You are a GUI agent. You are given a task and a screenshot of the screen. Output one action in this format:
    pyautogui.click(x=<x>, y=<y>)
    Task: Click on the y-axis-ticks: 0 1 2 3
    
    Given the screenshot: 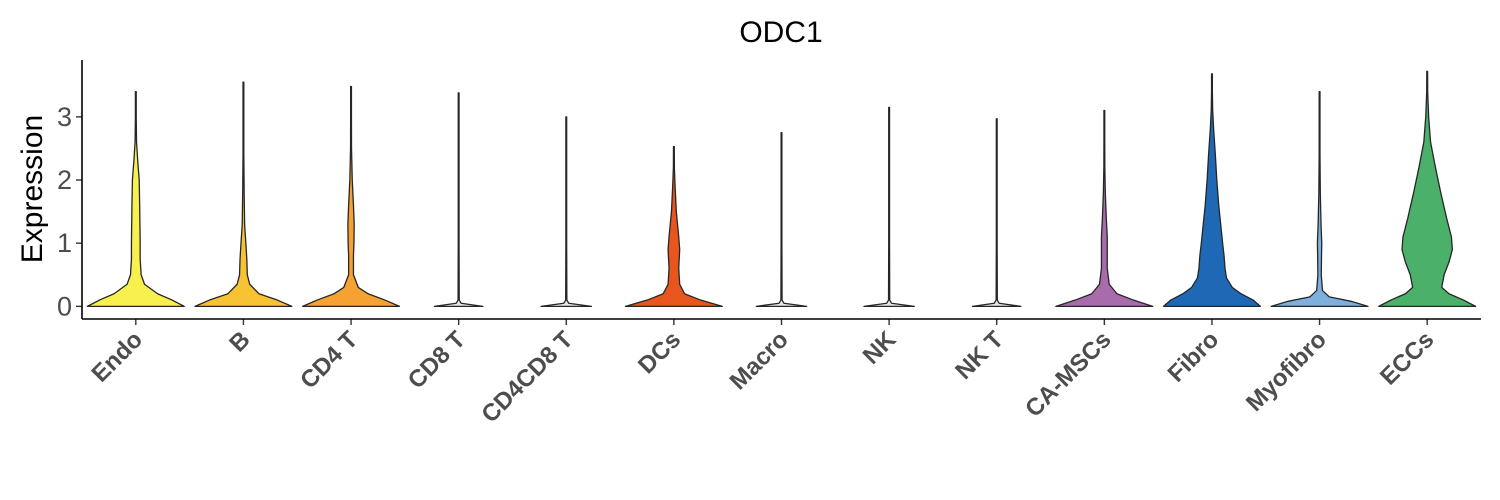 What is the action you would take?
    pyautogui.click(x=69, y=211)
    